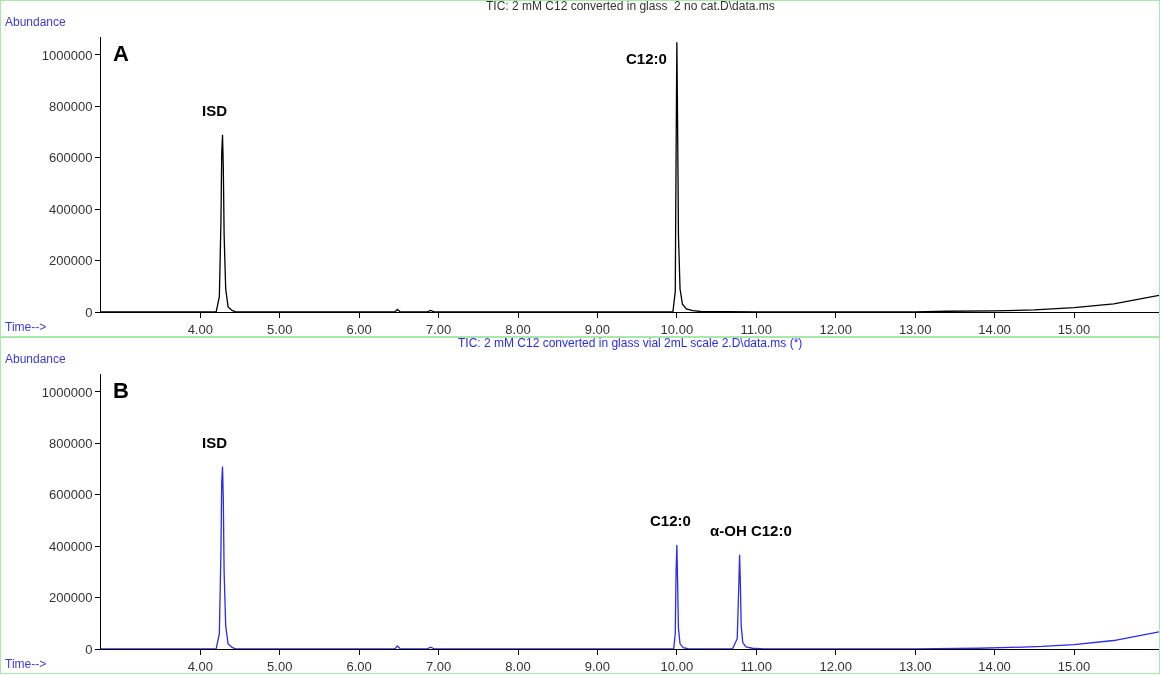  Describe the element at coordinates (630, 343) in the screenshot. I see `chart-title: TIC: 2 mM C12 converted in glass vial 2mL scale 2.D\data.ms (*)` at that location.